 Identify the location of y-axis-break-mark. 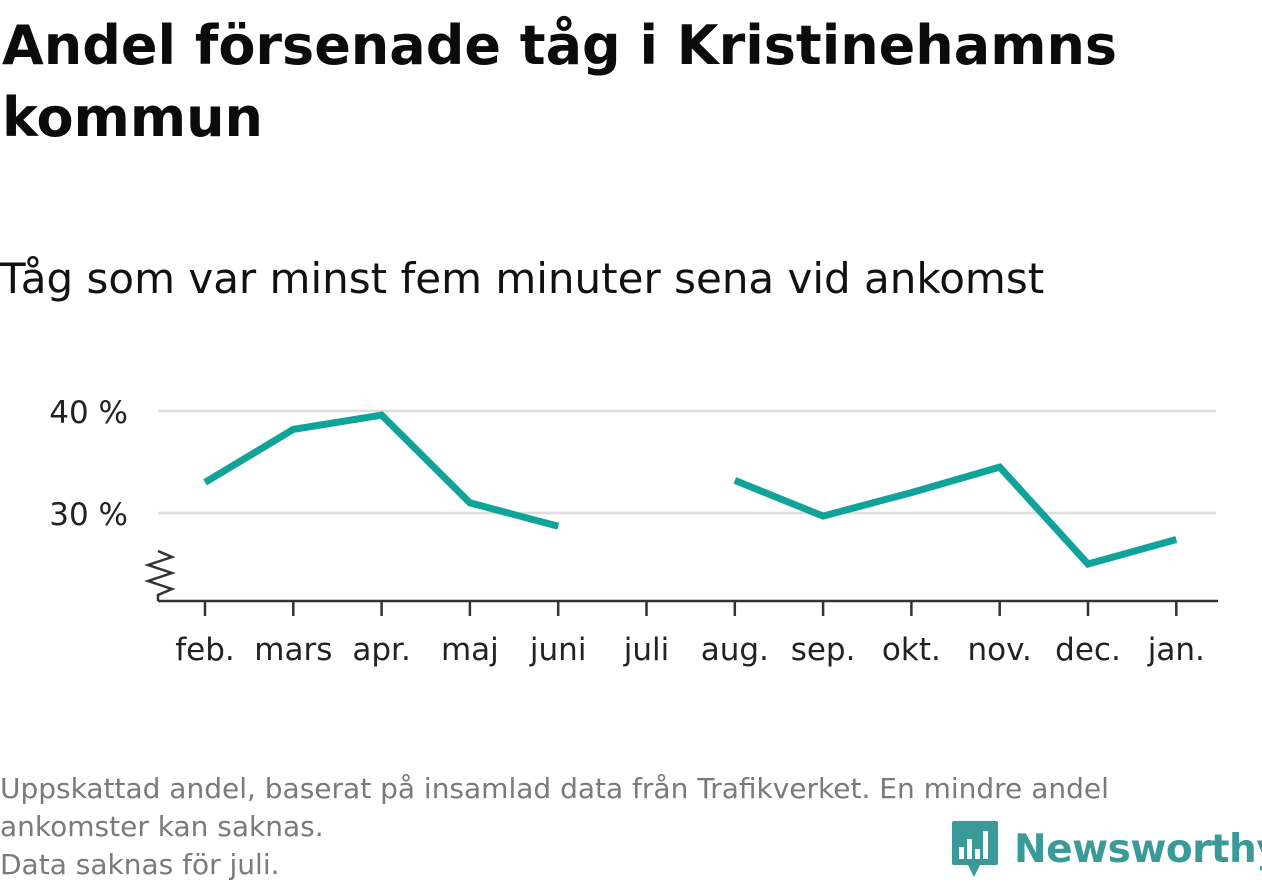
(160, 575).